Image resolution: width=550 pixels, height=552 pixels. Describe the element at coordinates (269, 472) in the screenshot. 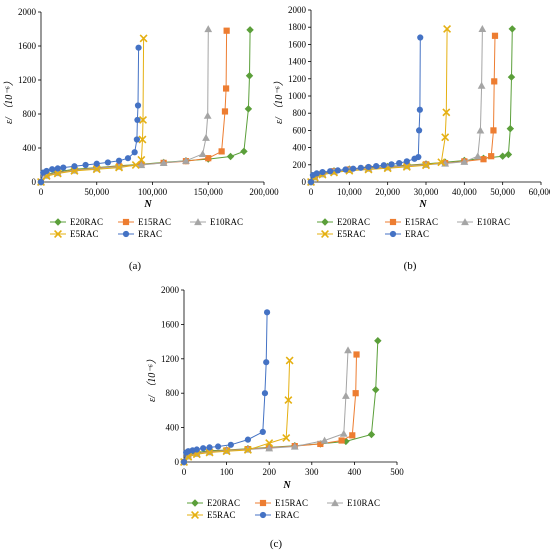

I see `x-tick-label: 200` at that location.